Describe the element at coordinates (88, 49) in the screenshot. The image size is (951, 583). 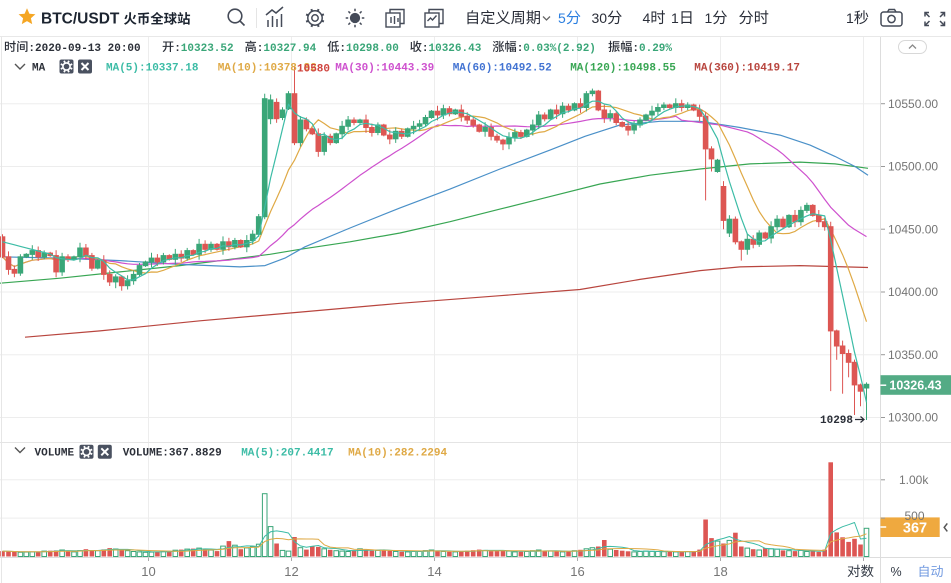
I see `svg-text: 2020-09-13 20:00` at that location.